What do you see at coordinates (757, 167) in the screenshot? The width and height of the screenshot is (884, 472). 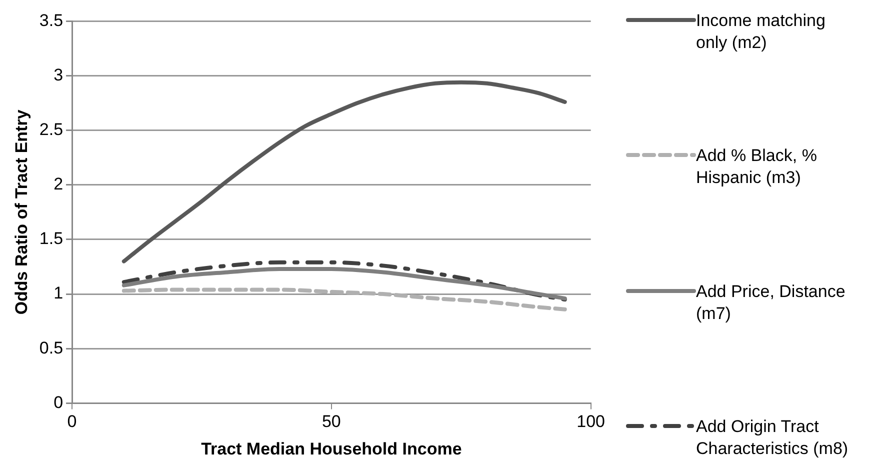 I see `legend-label: Add % Black, % Hispanic (m3)` at bounding box center [757, 167].